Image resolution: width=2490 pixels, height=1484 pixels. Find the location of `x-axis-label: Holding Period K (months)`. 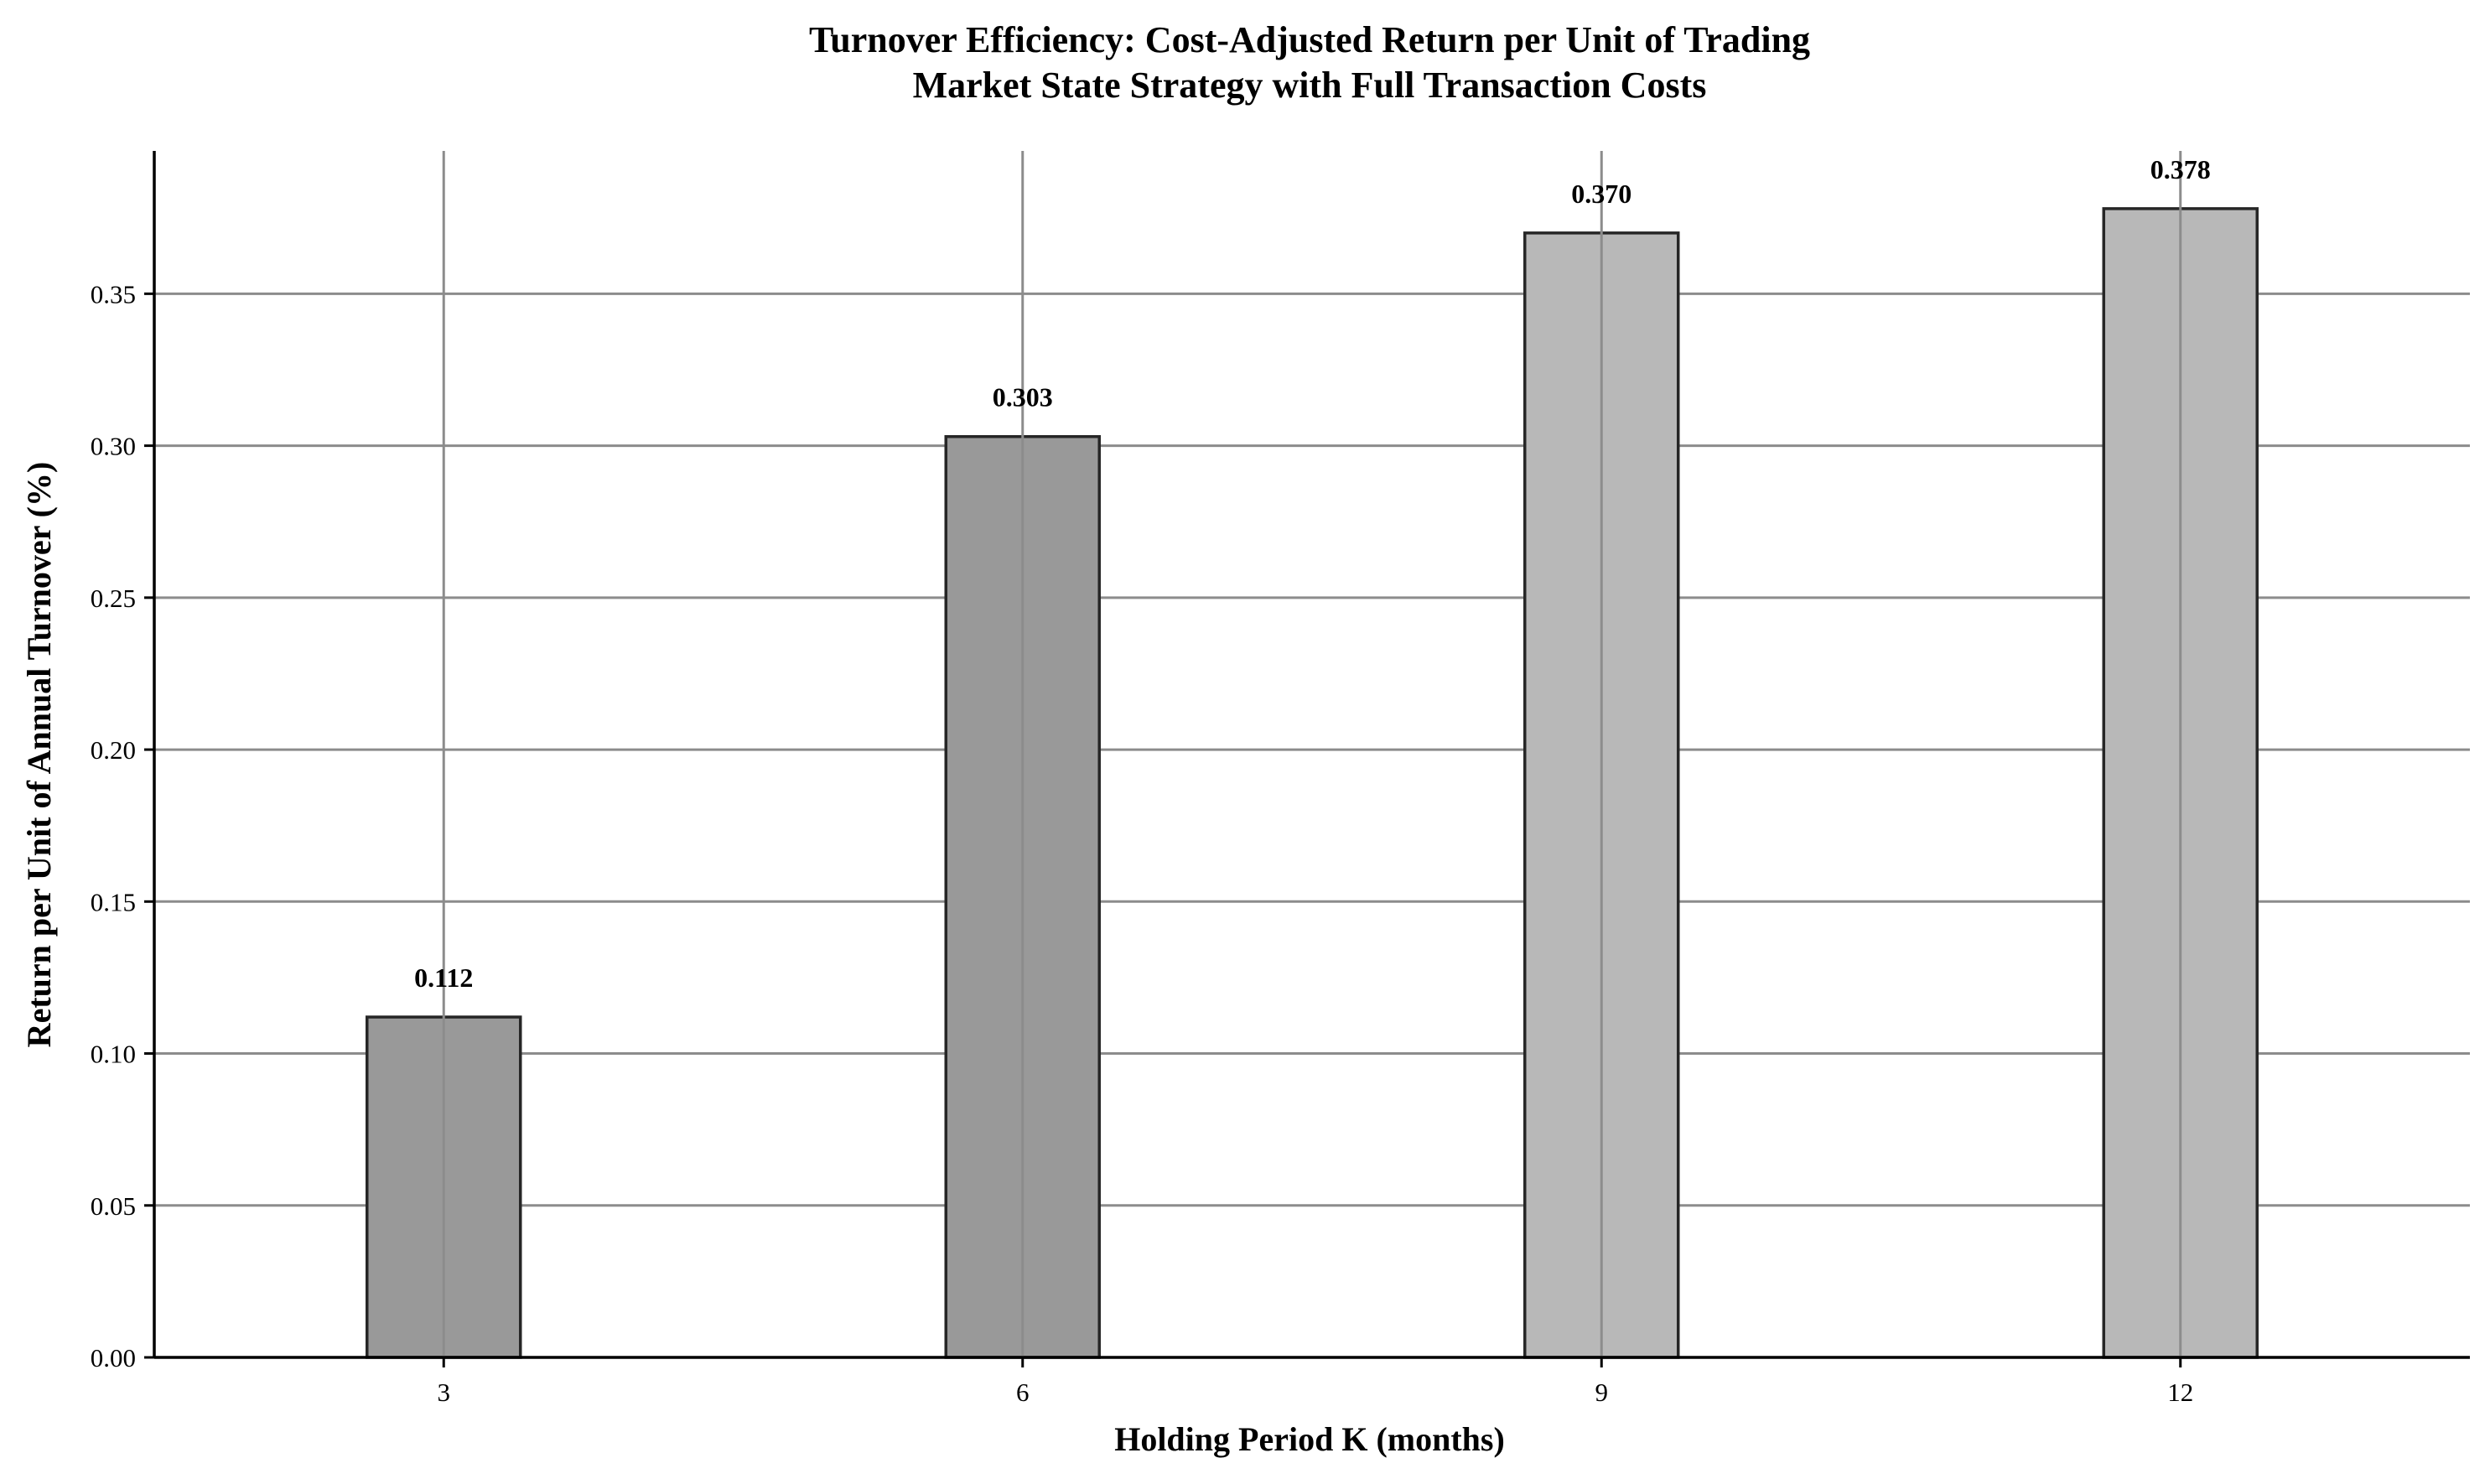

x-axis-label: Holding Period K (months) is located at coordinates (1309, 1439).